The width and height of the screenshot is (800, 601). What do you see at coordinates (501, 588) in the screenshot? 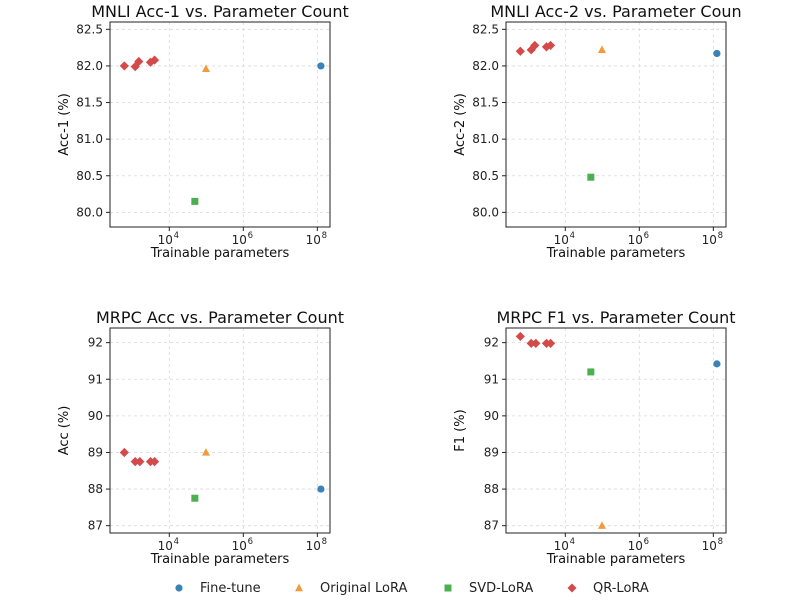
I see `legend-label: SVD-LoRA` at bounding box center [501, 588].